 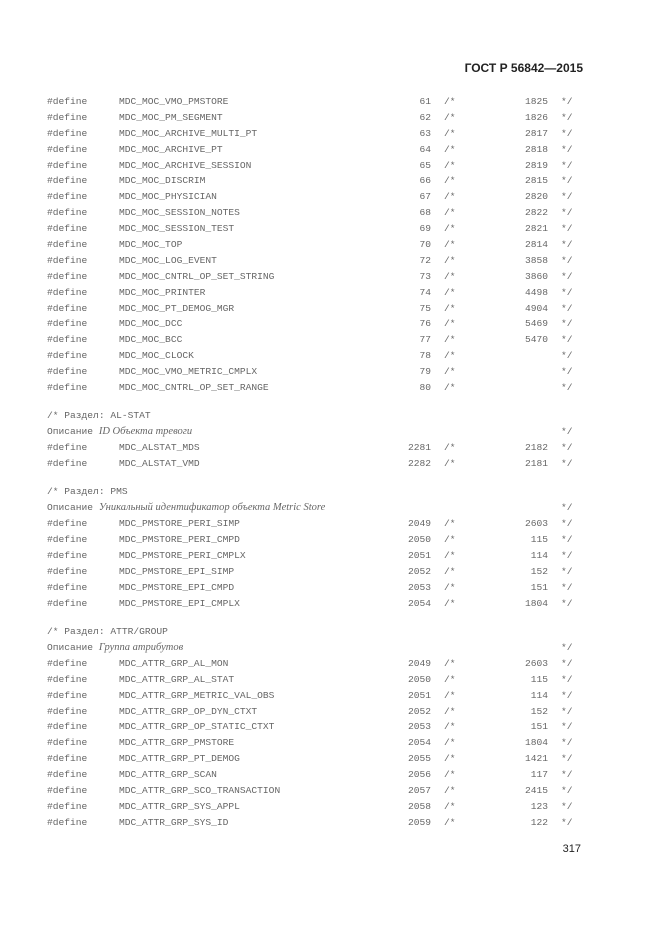 I want to click on define-row: #define MDC_MOC_DCC 76 /* 5469 */, so click(x=330, y=324).